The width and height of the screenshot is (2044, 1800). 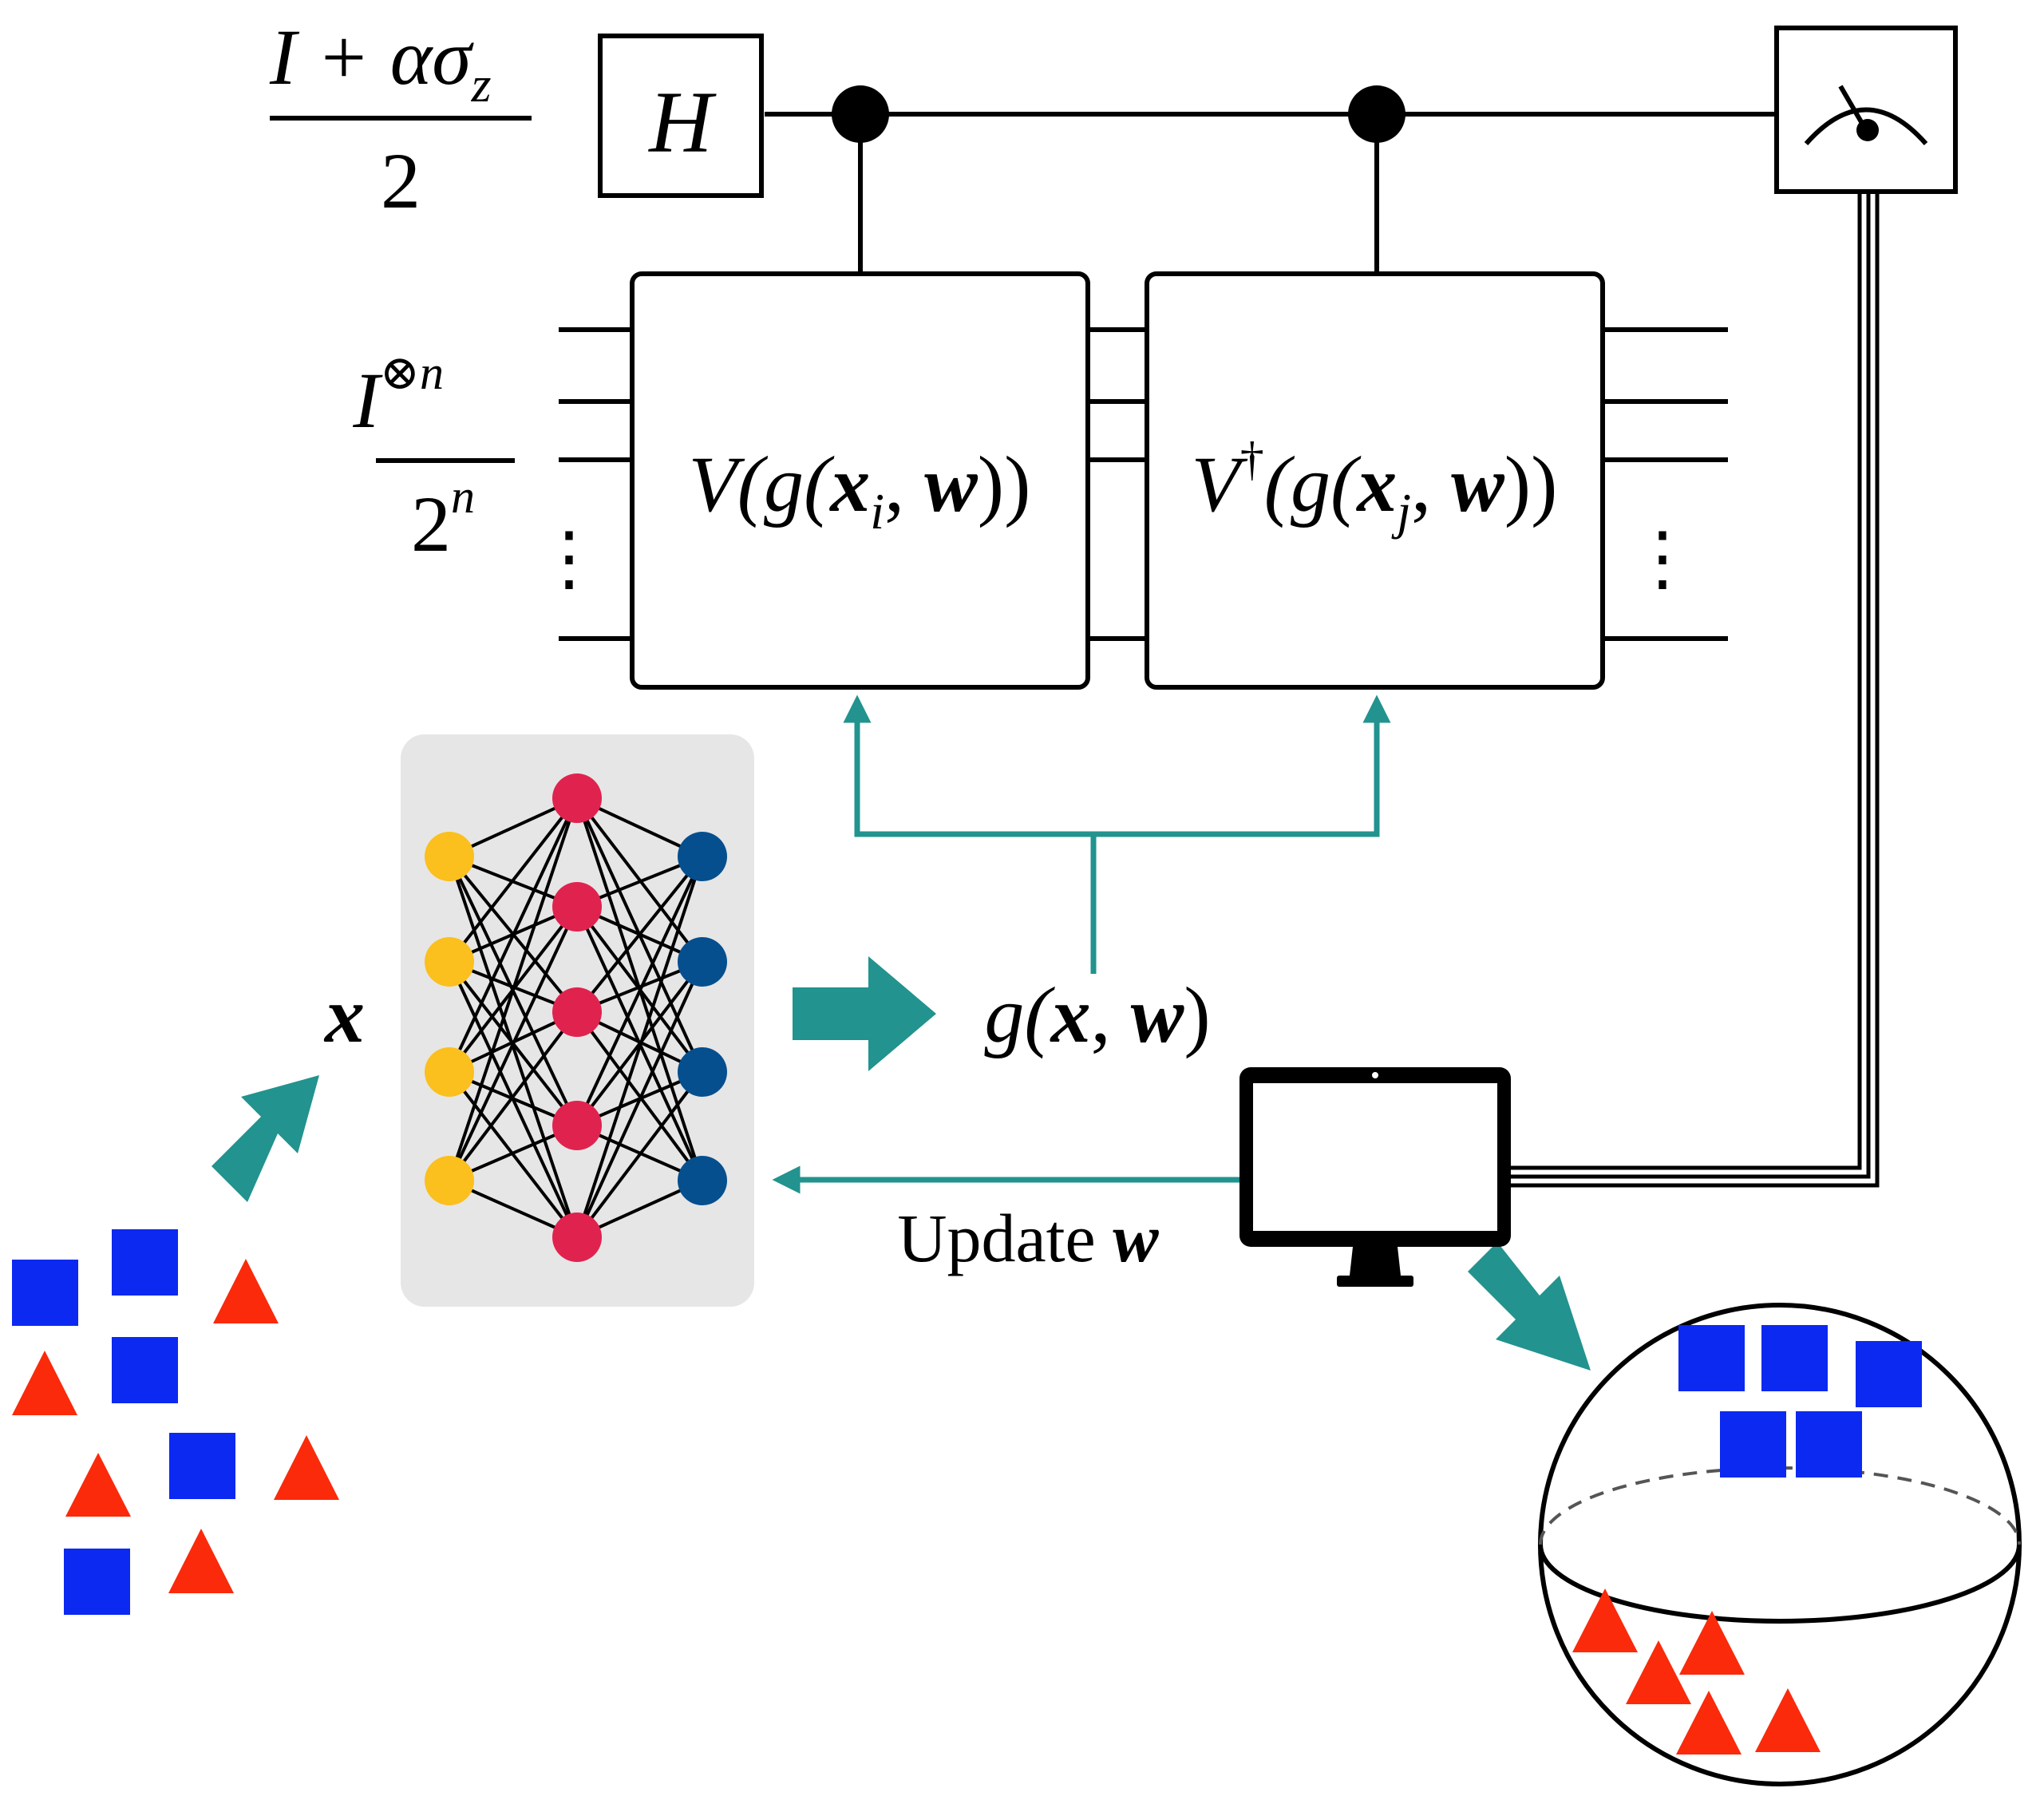 I want to click on ancilla-state: I + ασz 2, so click(x=400, y=119).